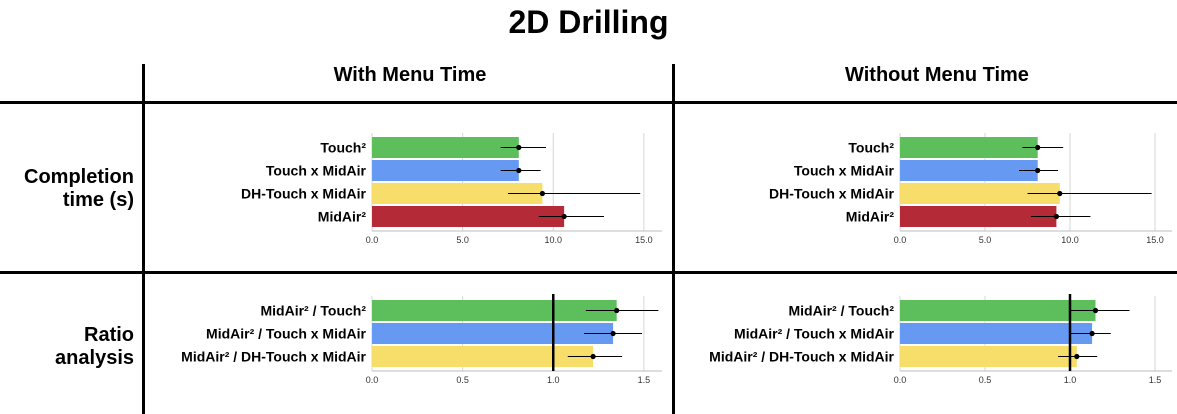  I want to click on column-header-without-menu: Without Menu Time, so click(937, 75).